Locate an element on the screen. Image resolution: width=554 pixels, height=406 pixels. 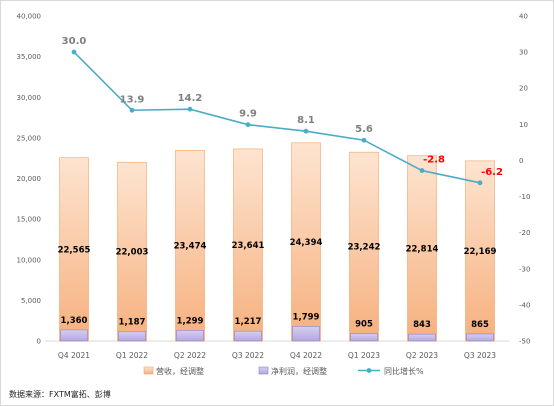
growth-data-label: 14.2 is located at coordinates (190, 98).